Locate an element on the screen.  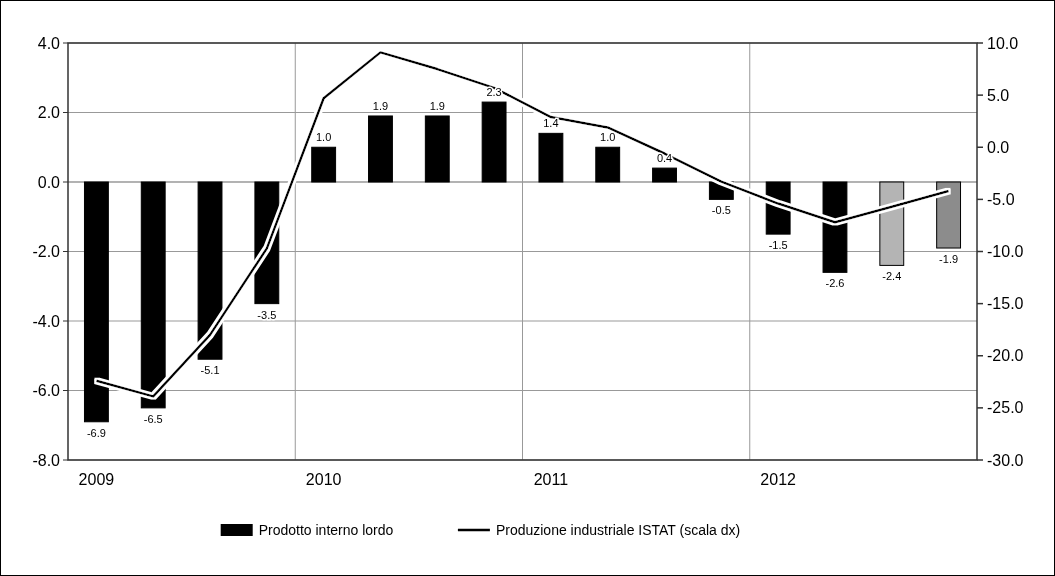
y2-tick-label: -30.0 is located at coordinates (1005, 460).